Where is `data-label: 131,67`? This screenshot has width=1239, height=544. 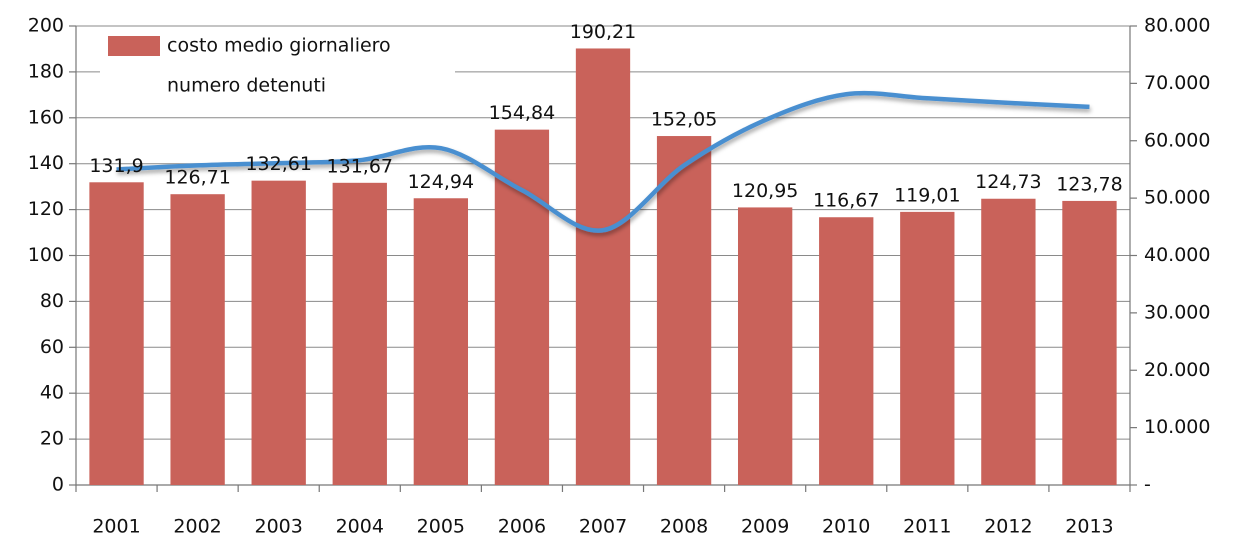
data-label: 131,67 is located at coordinates (360, 166).